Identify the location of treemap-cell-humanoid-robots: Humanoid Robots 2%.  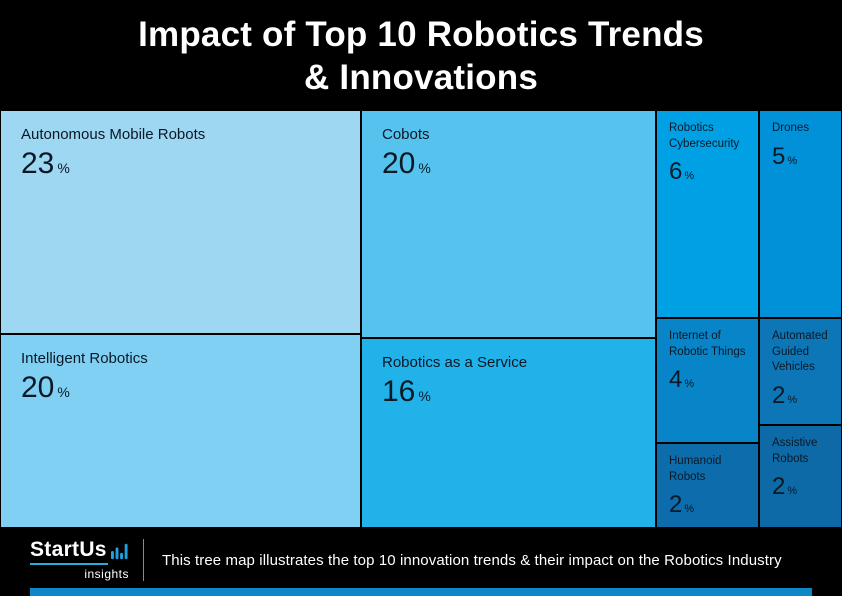
(707, 485).